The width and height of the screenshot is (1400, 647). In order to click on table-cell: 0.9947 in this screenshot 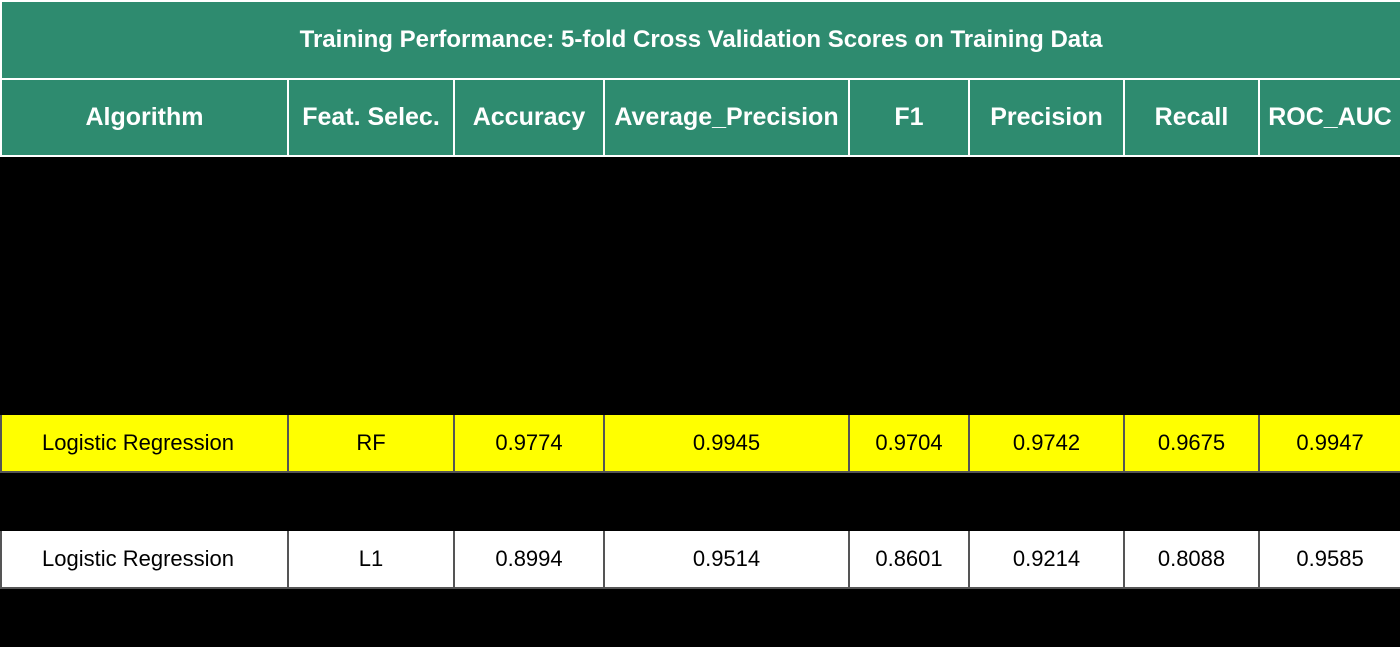, I will do `click(1328, 443)`.